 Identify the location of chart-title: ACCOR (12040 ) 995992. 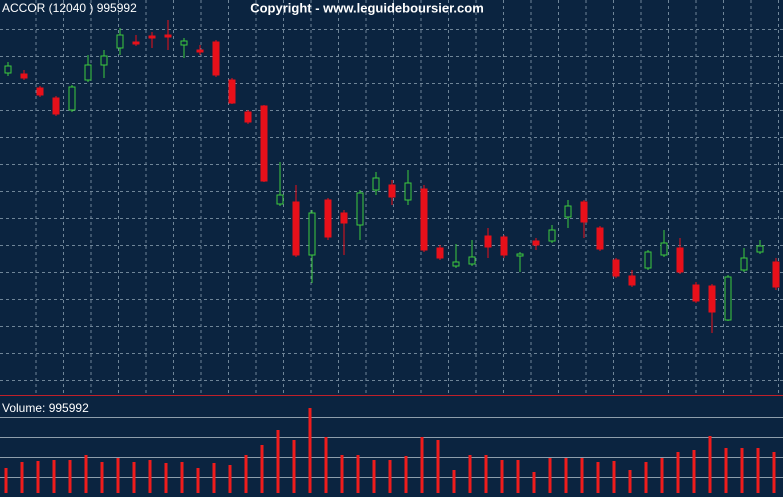
(69, 8).